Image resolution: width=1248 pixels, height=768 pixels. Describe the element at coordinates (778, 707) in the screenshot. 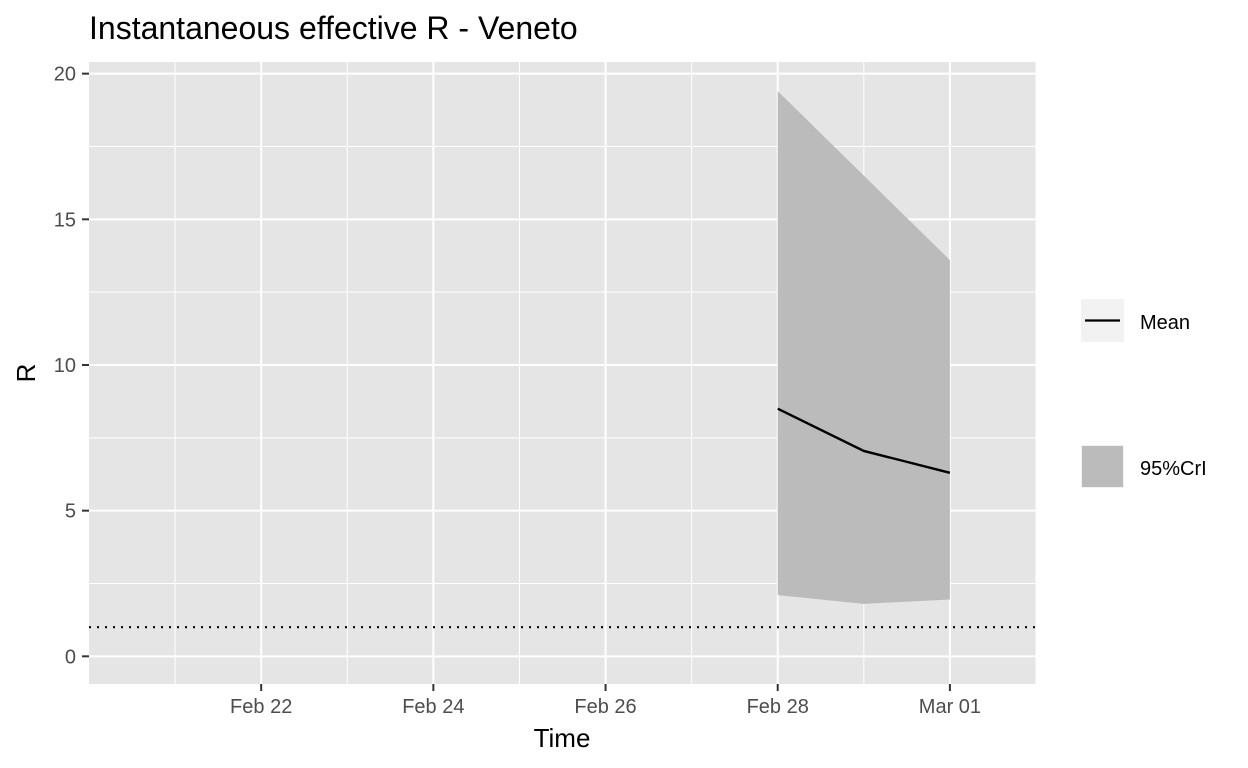

I see `x-tick-label: Feb 28` at that location.